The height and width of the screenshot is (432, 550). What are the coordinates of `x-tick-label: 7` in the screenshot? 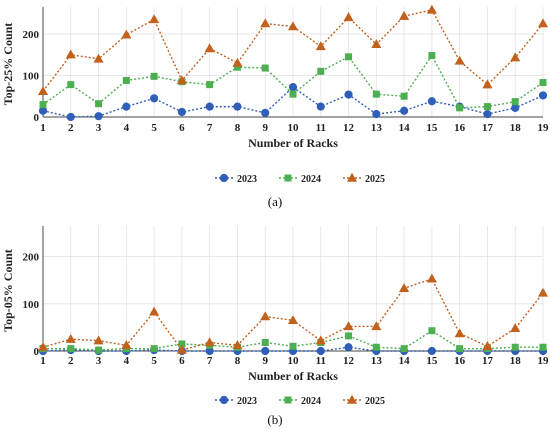 It's located at (210, 361).